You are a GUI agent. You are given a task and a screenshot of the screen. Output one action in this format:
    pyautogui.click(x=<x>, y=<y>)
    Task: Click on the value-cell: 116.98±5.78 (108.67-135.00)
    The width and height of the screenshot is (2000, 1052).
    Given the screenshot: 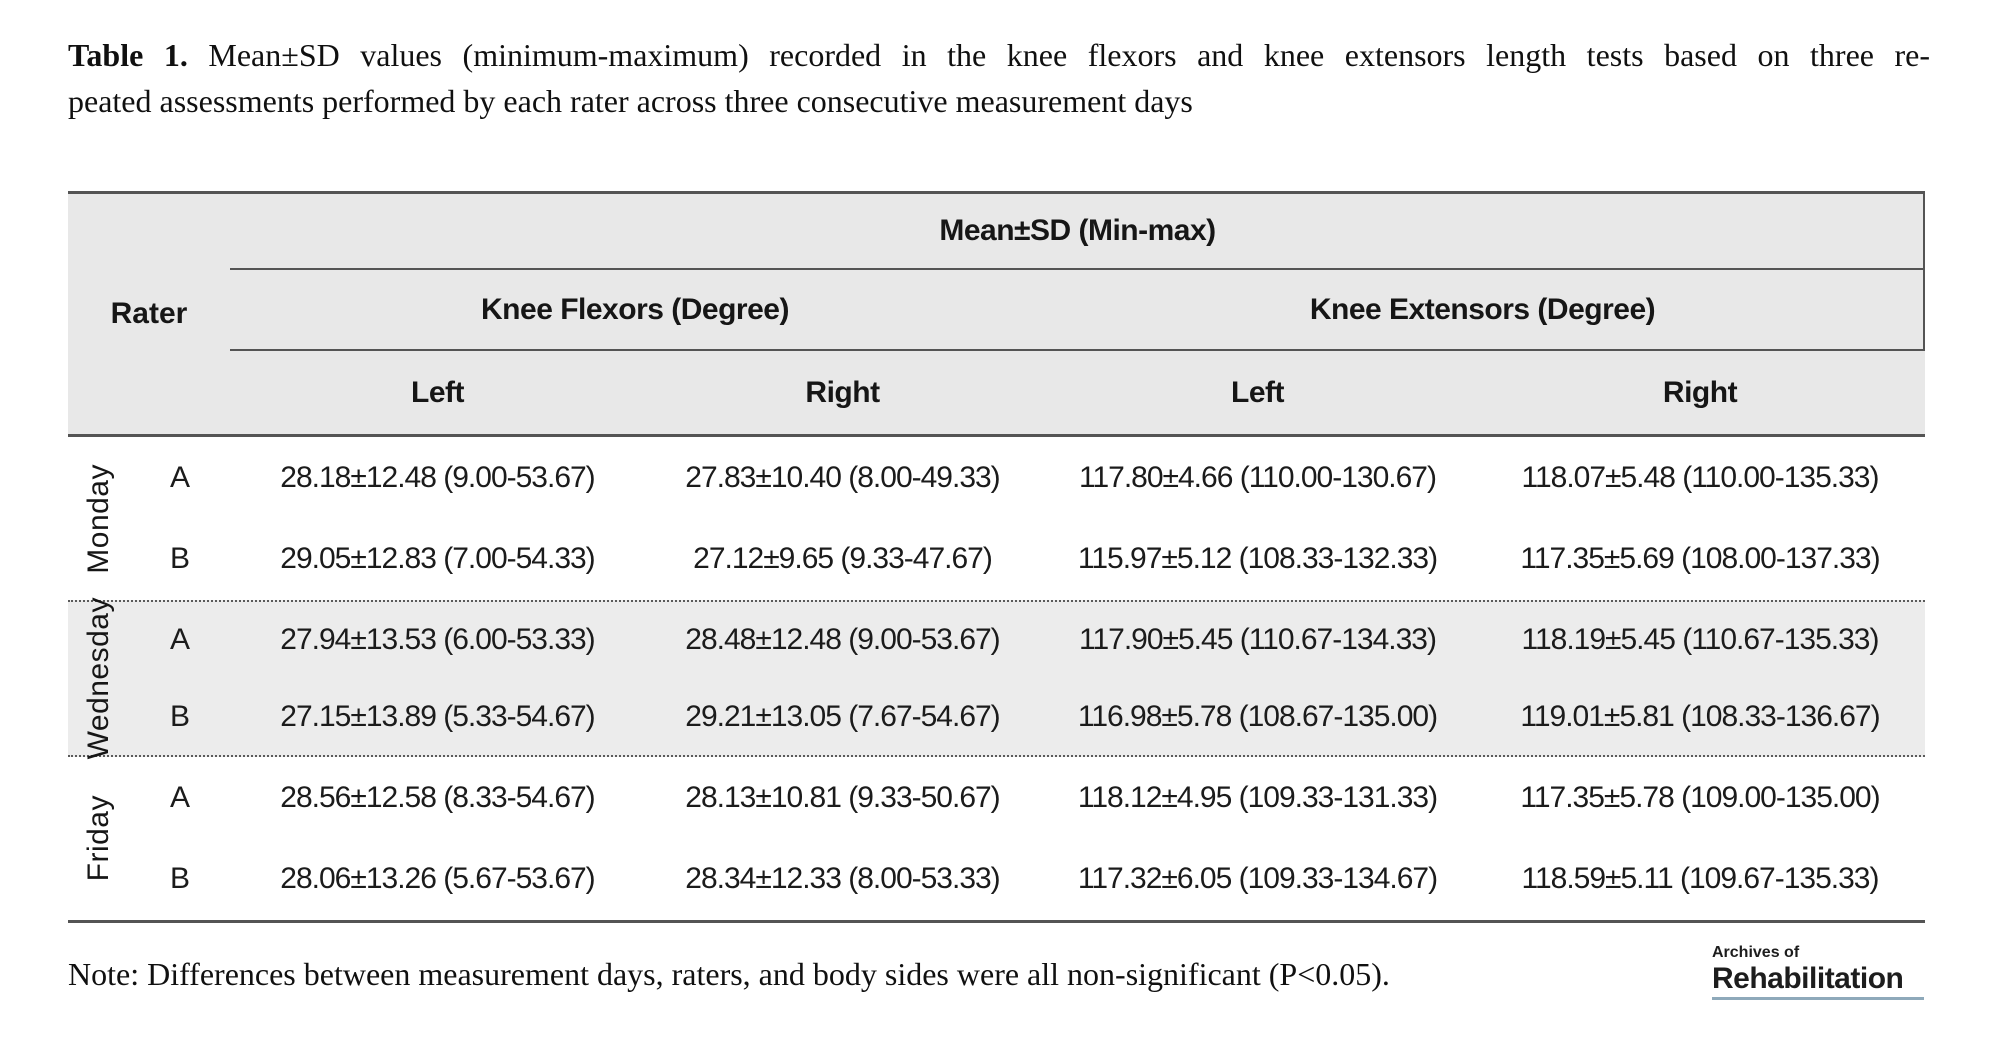 What is the action you would take?
    pyautogui.click(x=1257, y=716)
    